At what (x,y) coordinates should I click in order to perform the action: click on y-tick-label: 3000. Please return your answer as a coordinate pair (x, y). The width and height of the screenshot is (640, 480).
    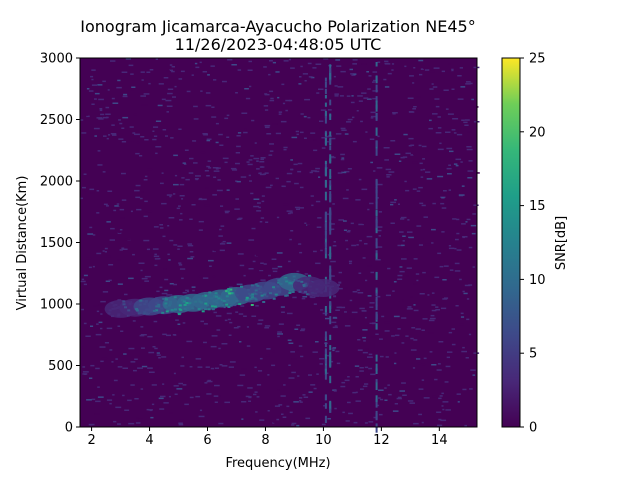
    Looking at the image, I should click on (56, 59).